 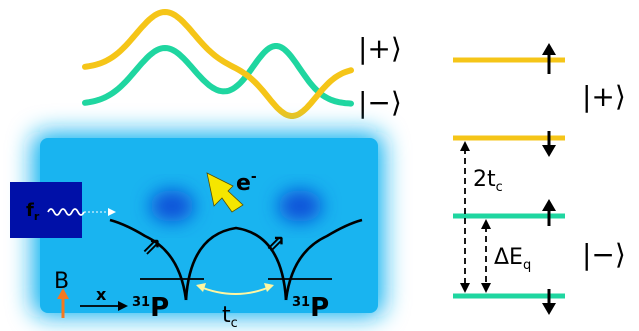 What do you see at coordinates (604, 96) in the screenshot?
I see `plus-group-label: |+⟩` at bounding box center [604, 96].